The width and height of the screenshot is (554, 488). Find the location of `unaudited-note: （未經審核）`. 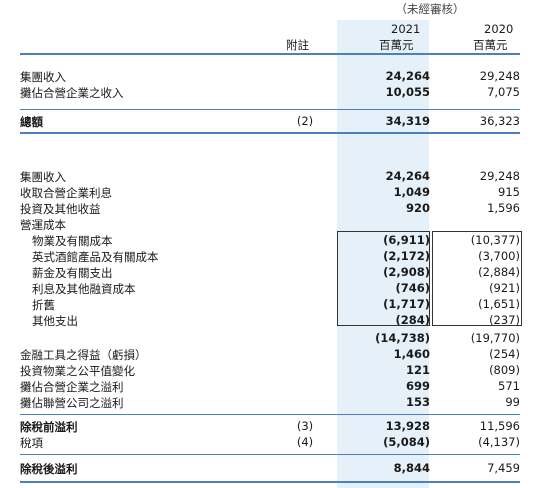

unaudited-note: （未經審核） is located at coordinates (430, 9).